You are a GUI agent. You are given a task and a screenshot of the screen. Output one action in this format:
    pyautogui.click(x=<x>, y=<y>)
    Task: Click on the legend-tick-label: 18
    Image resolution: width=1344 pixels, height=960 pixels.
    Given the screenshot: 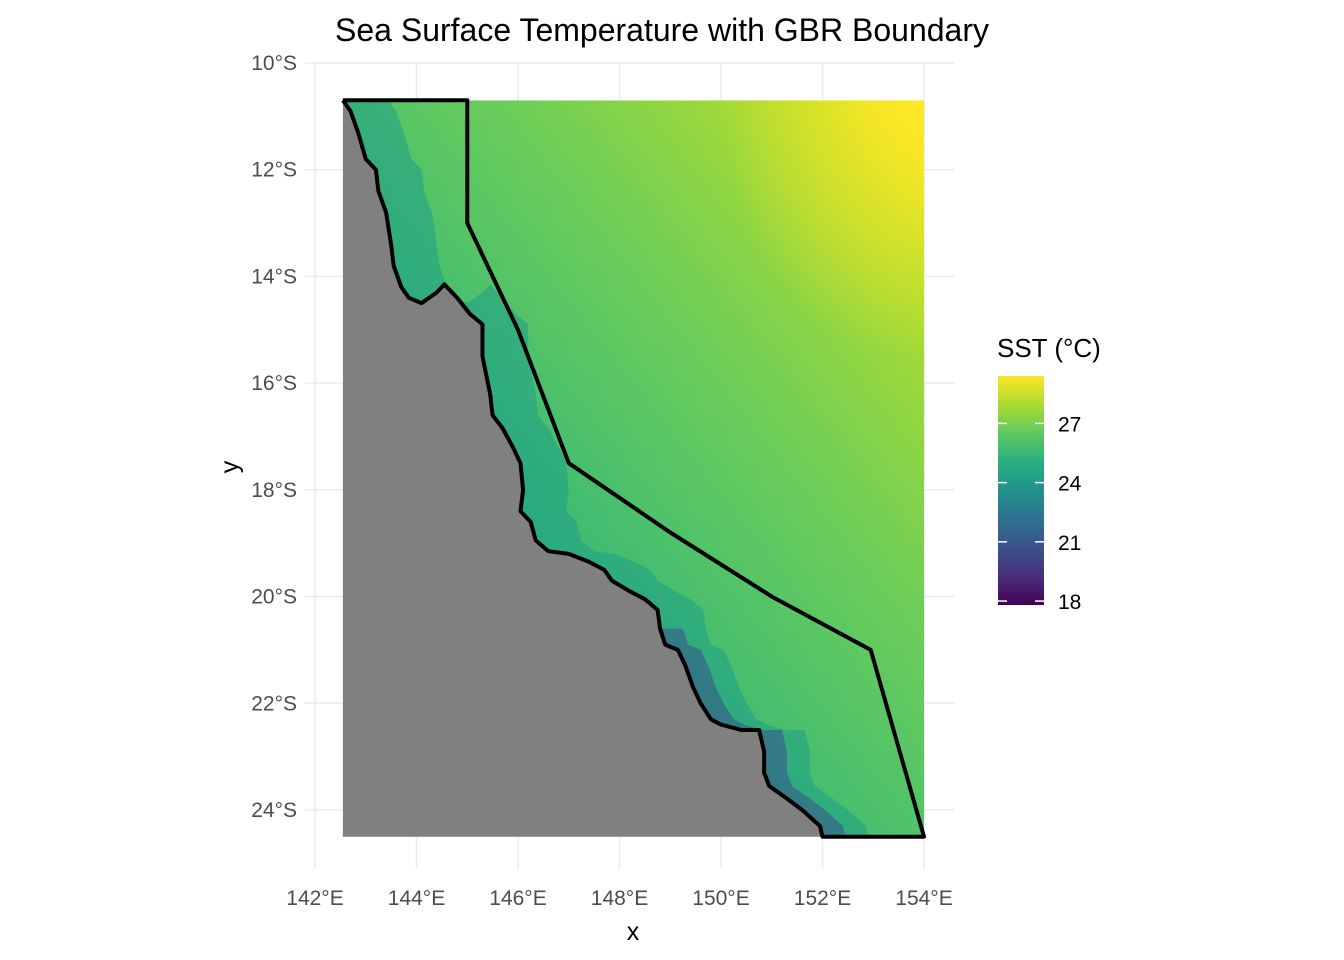 What is the action you would take?
    pyautogui.click(x=1069, y=602)
    